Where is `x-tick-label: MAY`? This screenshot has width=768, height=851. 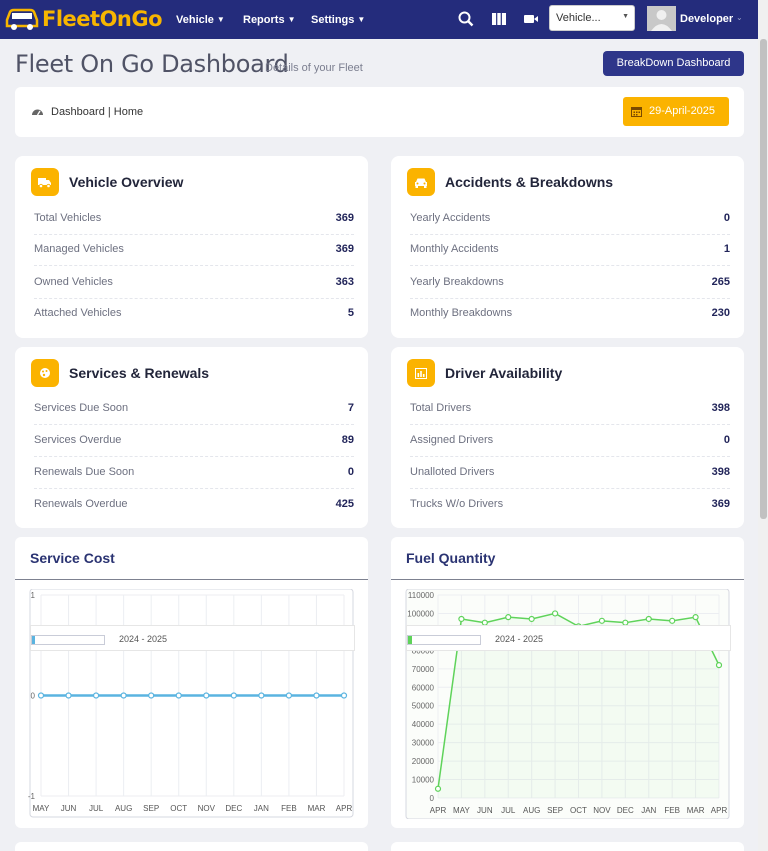 x-tick-label: MAY is located at coordinates (41, 808).